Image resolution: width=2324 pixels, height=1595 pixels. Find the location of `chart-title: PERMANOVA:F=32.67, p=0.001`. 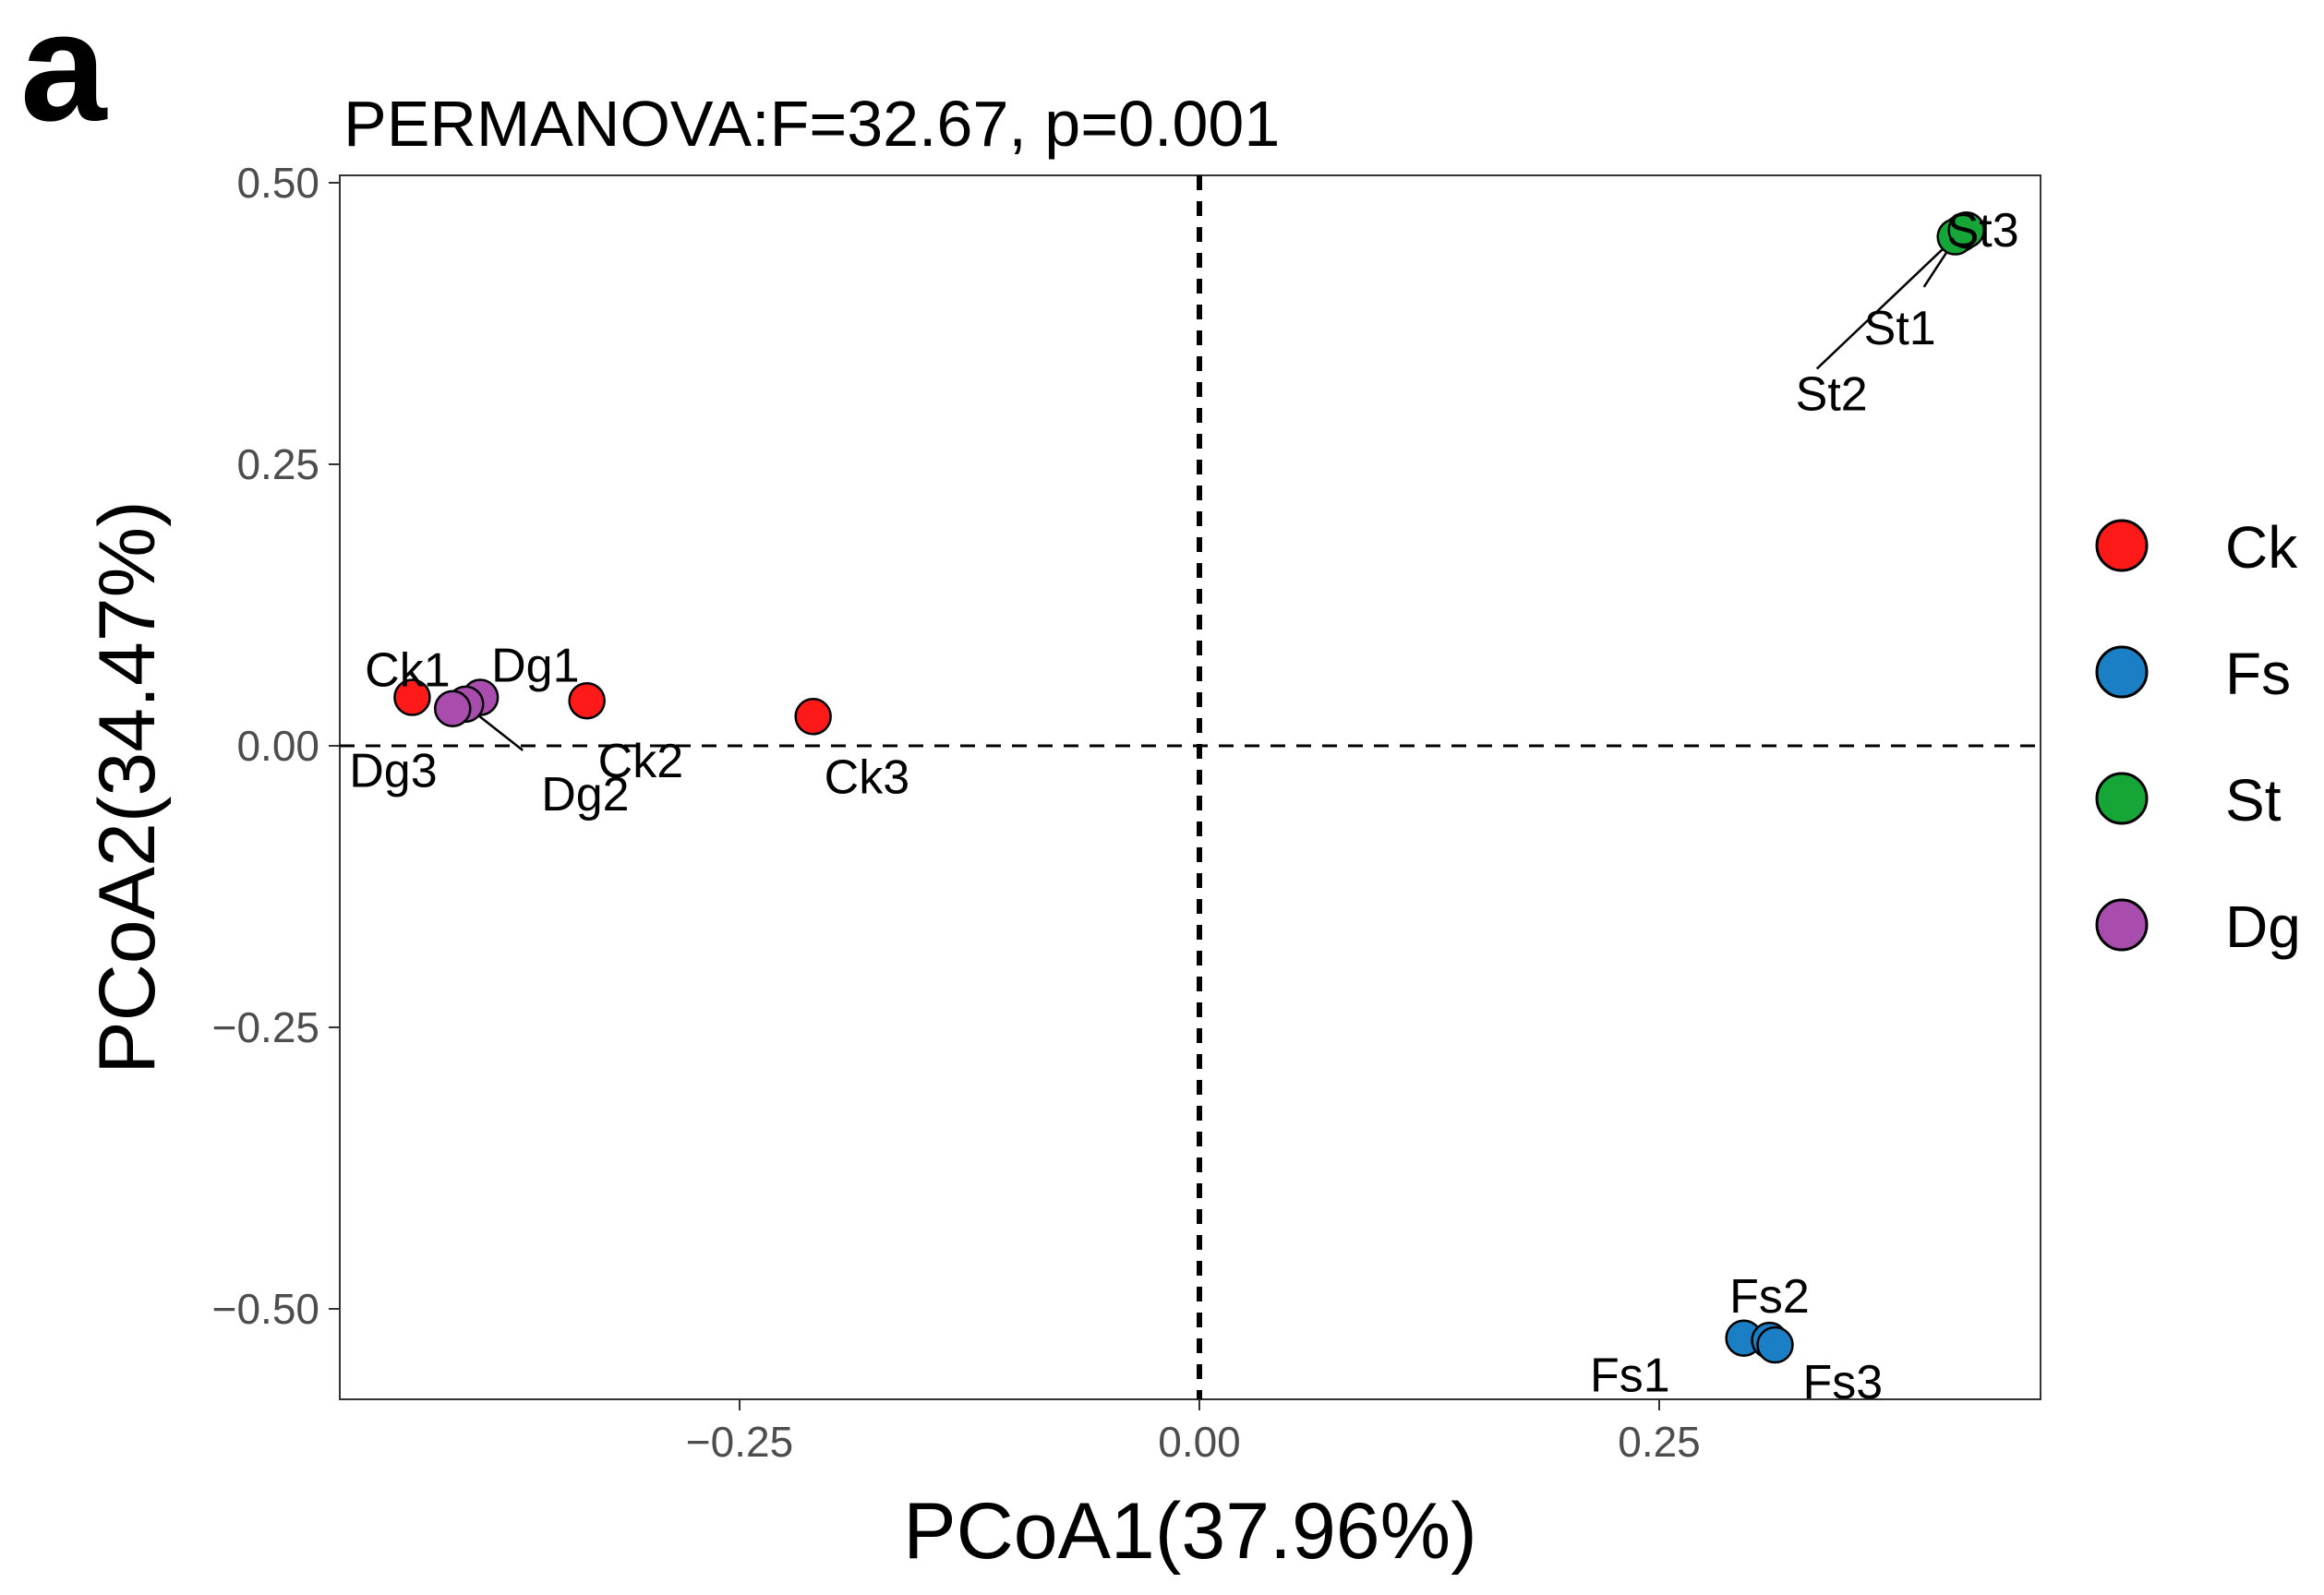

chart-title: PERMANOVA:F=32.67, p=0.001 is located at coordinates (811, 124).